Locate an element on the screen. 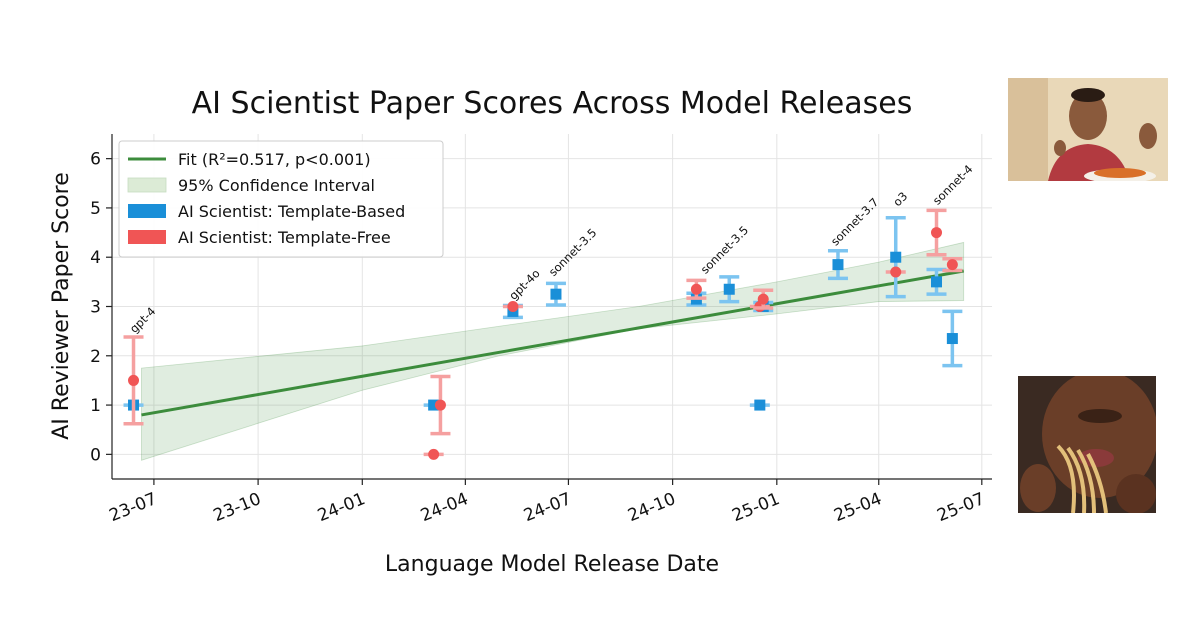 Image resolution: width=1200 pixels, height=625 pixels. x-tick-label: 23-07 is located at coordinates (132, 507).